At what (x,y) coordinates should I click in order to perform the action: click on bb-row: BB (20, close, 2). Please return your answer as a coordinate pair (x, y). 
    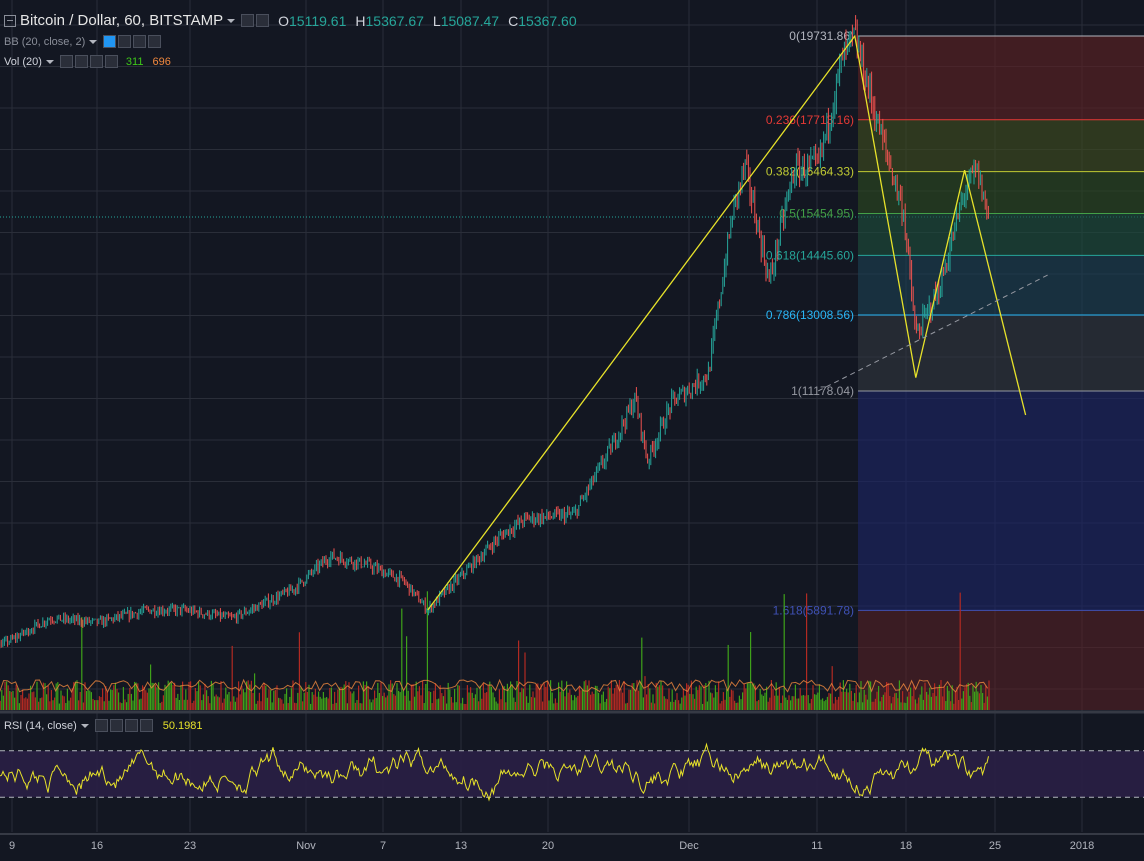
    Looking at the image, I should click on (83, 41).